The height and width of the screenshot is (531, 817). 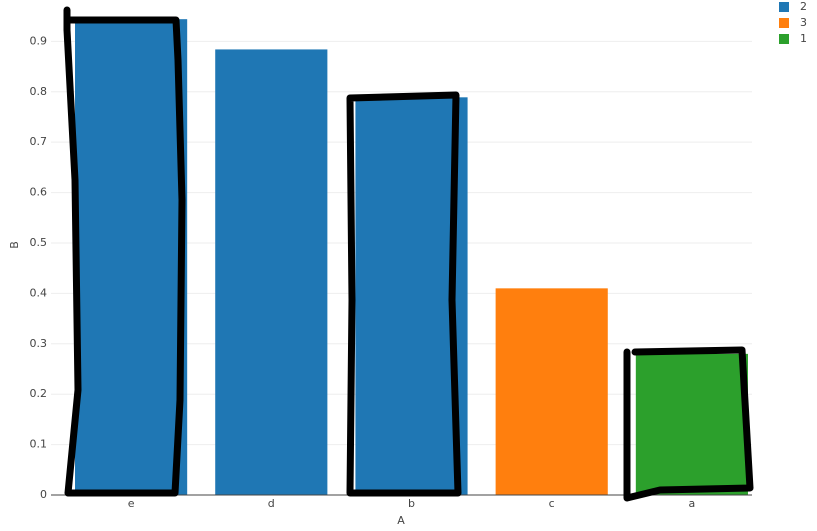 I want to click on y-tick-label: 0.3, so click(x=39, y=343).